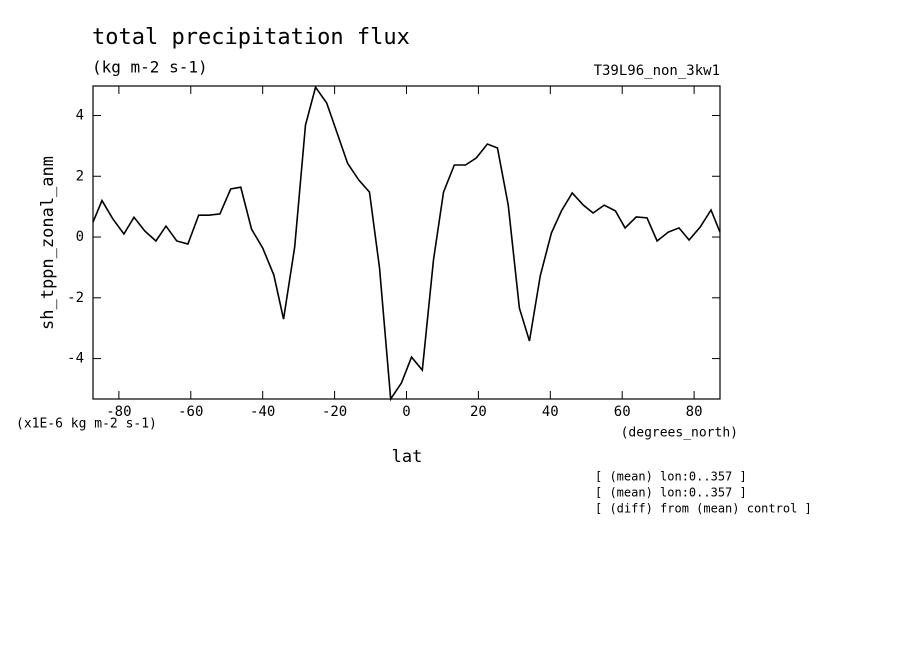 This screenshot has width=904, height=659. I want to click on x-tick-label: -20, so click(334, 412).